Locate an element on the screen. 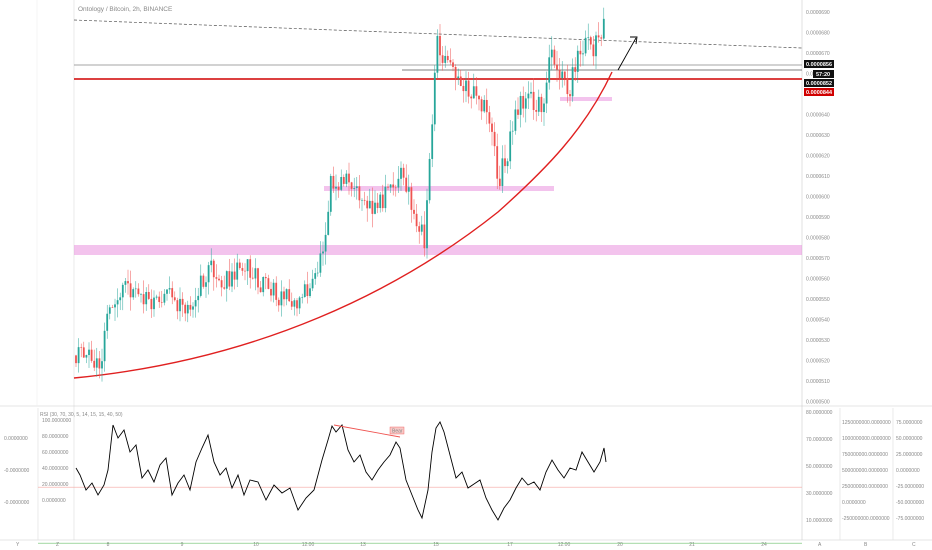 The width and height of the screenshot is (932, 550). rsi-right-tick: 70.0000000 is located at coordinates (819, 440).